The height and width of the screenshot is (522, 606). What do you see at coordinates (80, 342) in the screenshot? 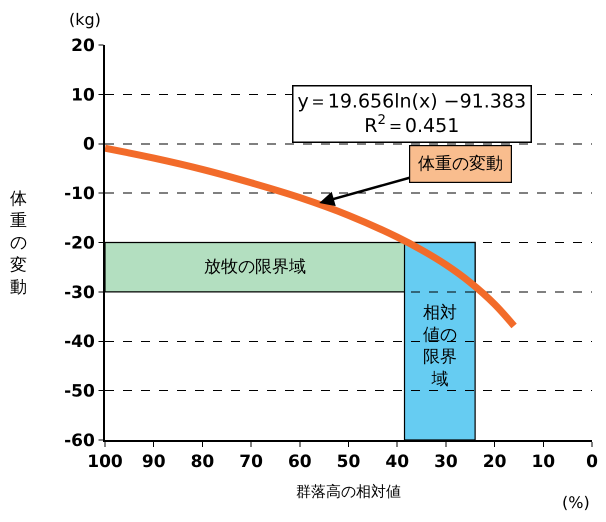
I see `y-tick-label: -40` at bounding box center [80, 342].